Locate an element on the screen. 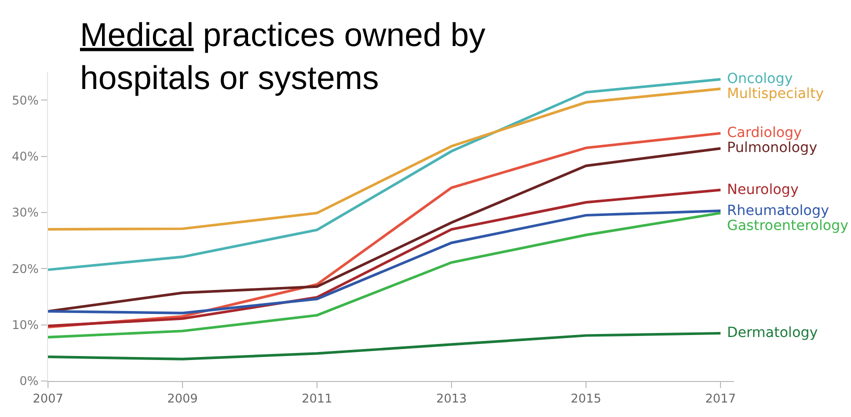  x-tick-label: 2017 is located at coordinates (720, 398).